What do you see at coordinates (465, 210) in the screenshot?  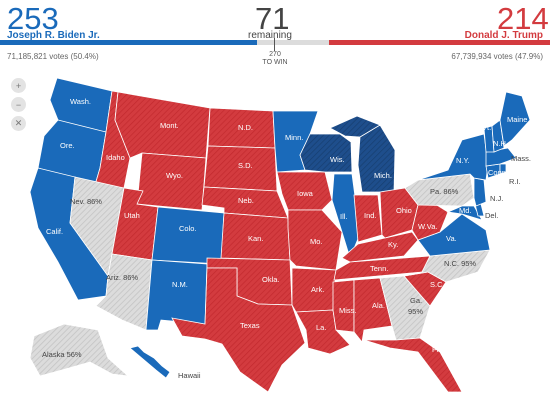 I see `label-md: Md.` at bounding box center [465, 210].